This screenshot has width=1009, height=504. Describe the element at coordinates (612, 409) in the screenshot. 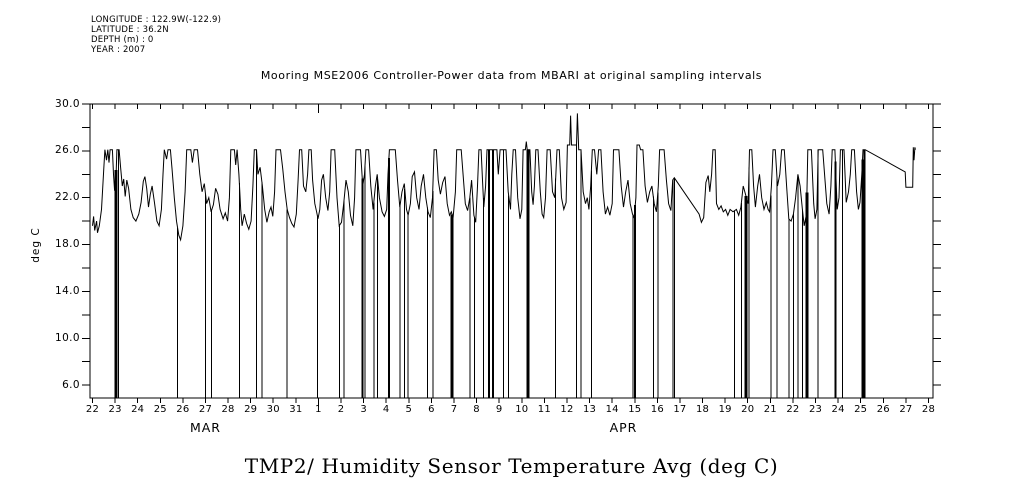

I see `x-tick-label: 14` at that location.